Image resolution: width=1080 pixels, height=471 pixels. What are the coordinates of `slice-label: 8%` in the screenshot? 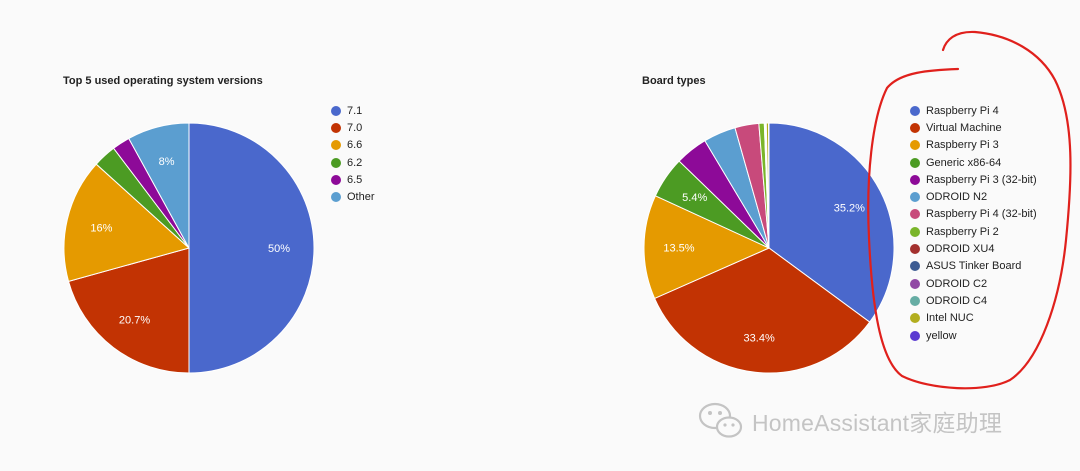 It's located at (167, 162).